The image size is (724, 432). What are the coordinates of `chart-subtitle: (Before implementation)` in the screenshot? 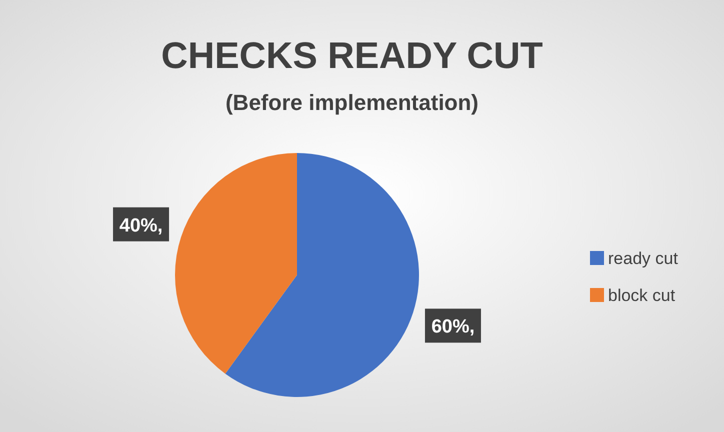 It's located at (352, 102).